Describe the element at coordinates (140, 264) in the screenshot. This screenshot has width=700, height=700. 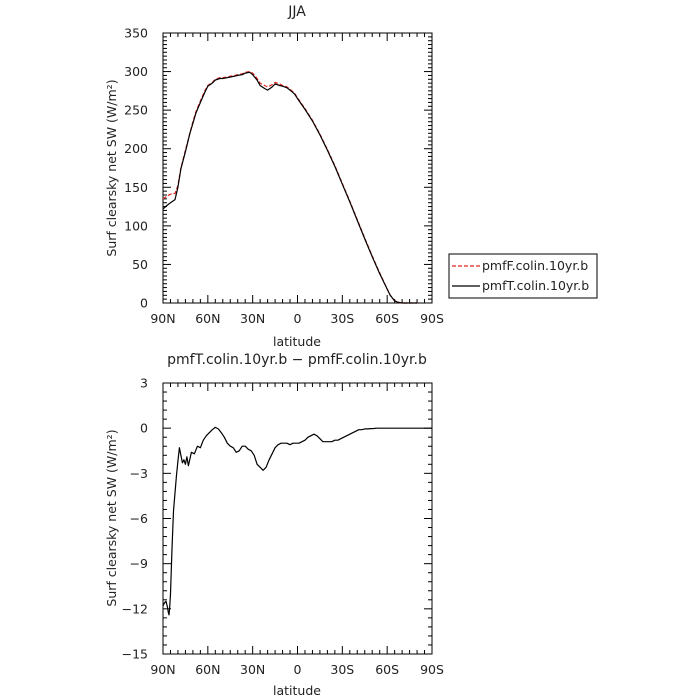
I see `top-y-tick-label: 50` at that location.